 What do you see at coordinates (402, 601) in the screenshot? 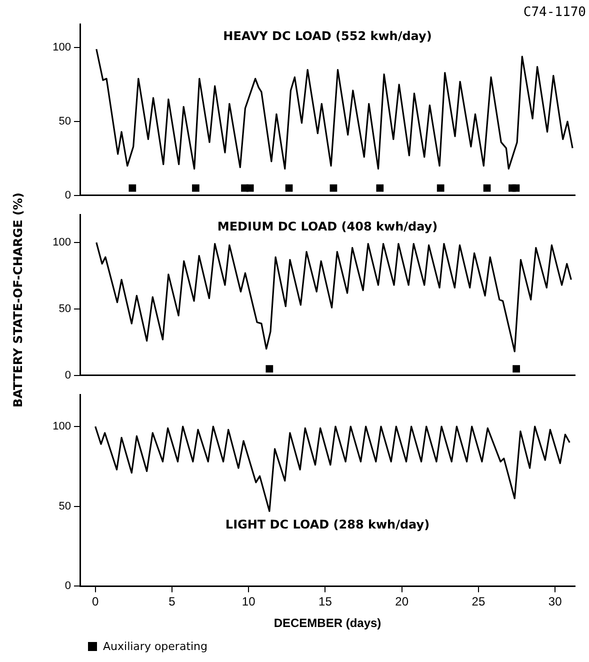
I see `x-tick-label: 20` at bounding box center [402, 601].